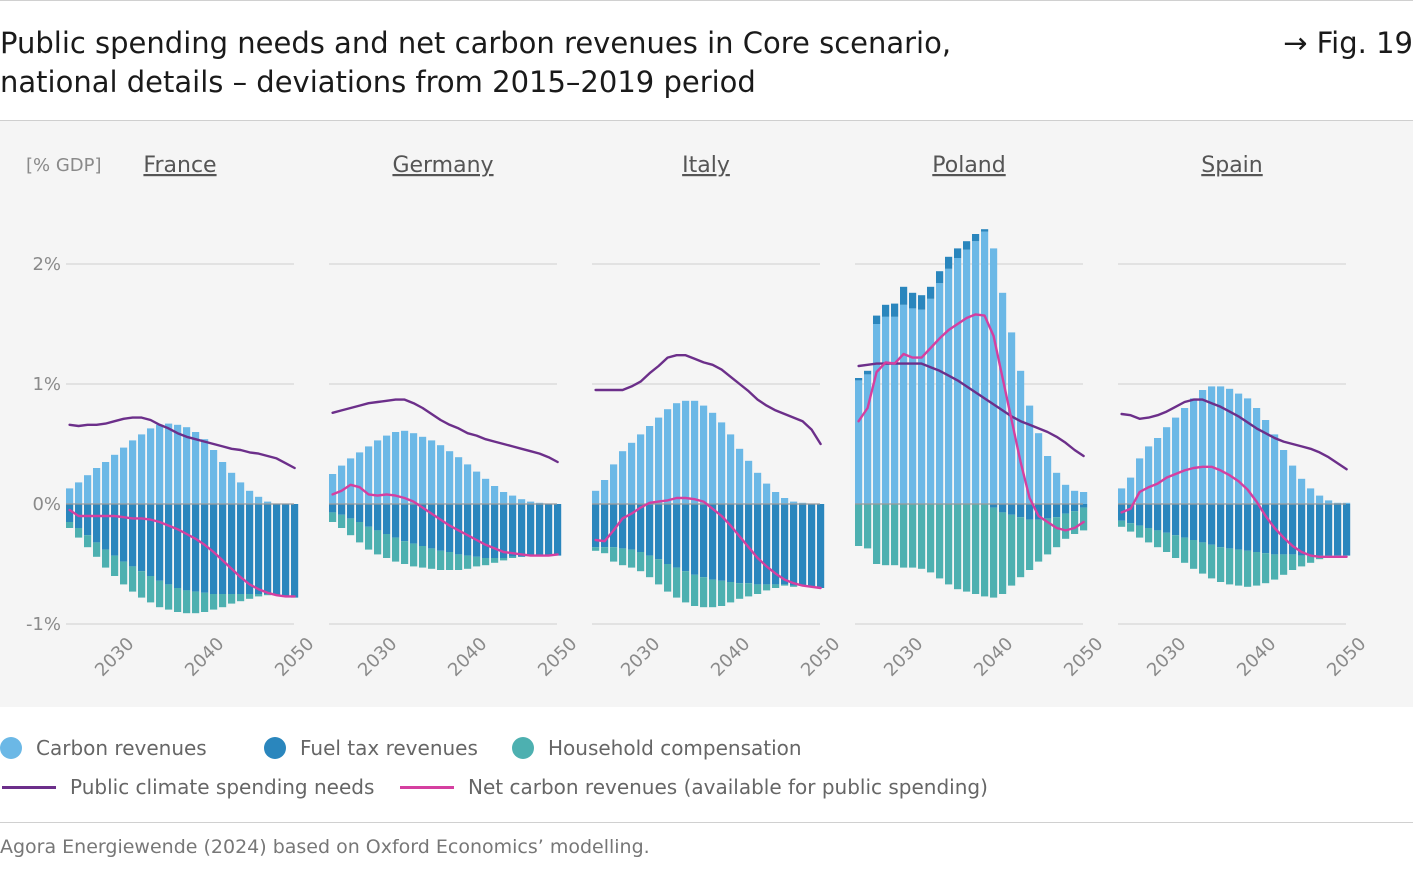  Describe the element at coordinates (179, 165) in the screenshot. I see `panel-title-france: France` at that location.